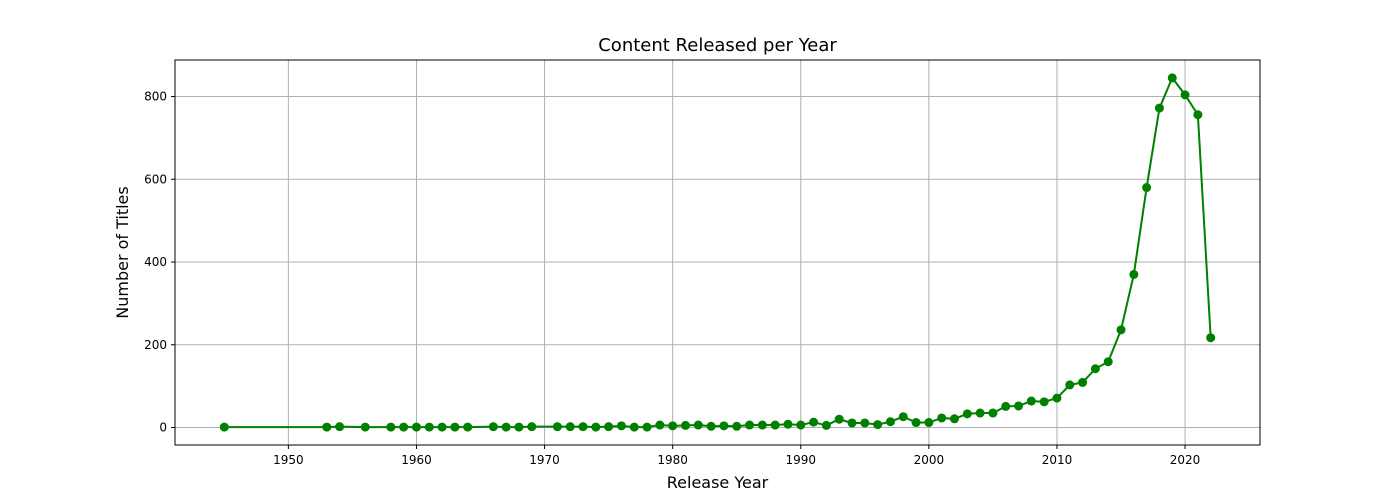  I want to click on x-tick-label: 2020, so click(1185, 460).